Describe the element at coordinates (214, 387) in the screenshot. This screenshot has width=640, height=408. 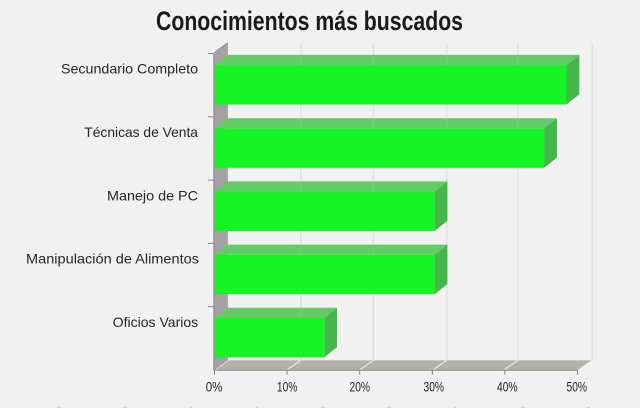
I see `svg-text: 0%` at that location.